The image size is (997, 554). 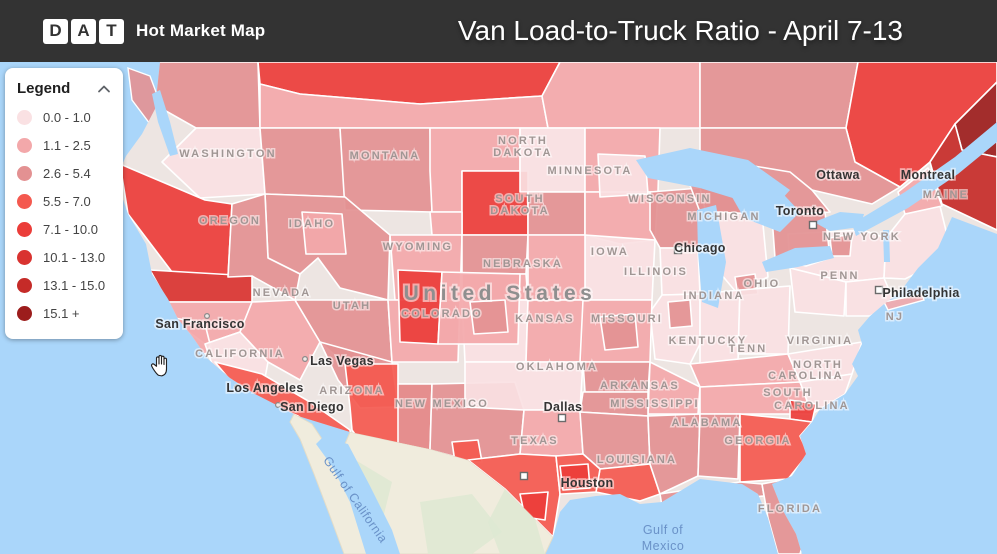 What do you see at coordinates (708, 341) in the screenshot?
I see `map-label-state: KENTUCKY` at bounding box center [708, 341].